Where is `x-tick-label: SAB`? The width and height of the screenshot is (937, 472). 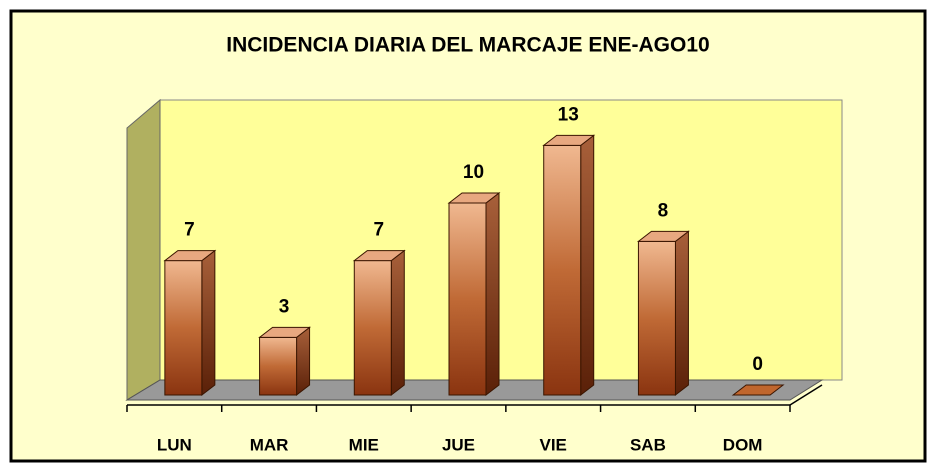
x-tick-label: SAB is located at coordinates (648, 444).